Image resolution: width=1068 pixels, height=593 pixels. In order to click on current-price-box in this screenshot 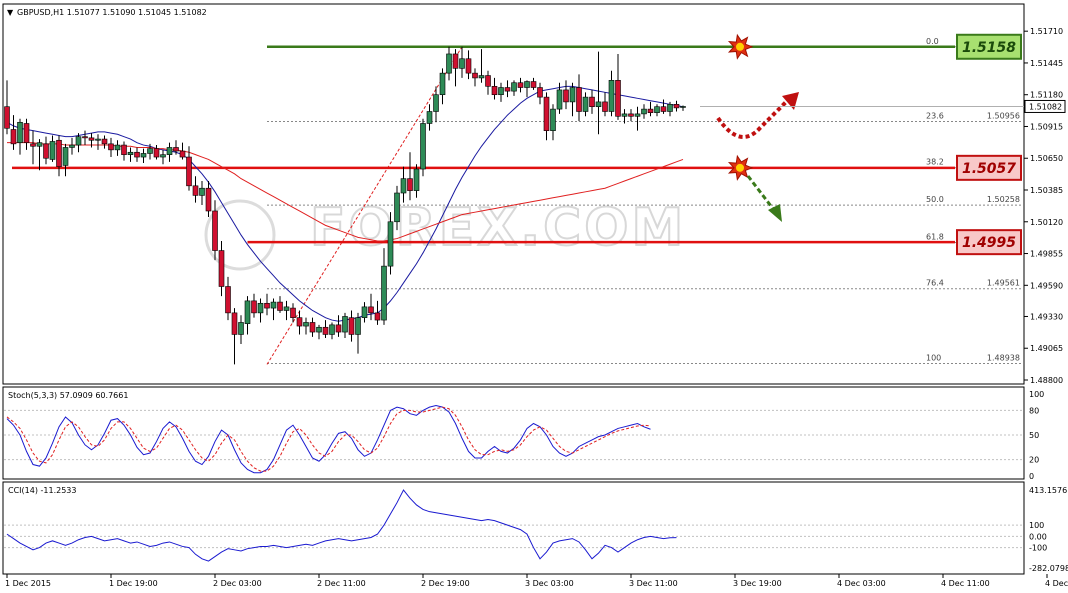, I will do `click(1045, 106)`.